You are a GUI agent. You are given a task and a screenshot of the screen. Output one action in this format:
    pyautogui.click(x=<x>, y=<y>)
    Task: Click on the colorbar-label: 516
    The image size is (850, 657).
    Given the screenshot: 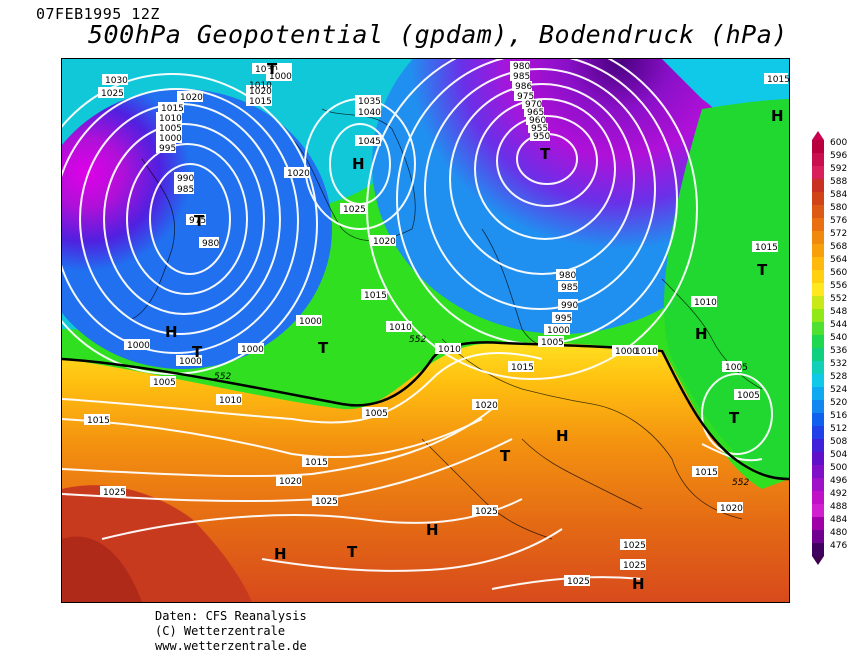 What is the action you would take?
    pyautogui.click(x=839, y=416)
    